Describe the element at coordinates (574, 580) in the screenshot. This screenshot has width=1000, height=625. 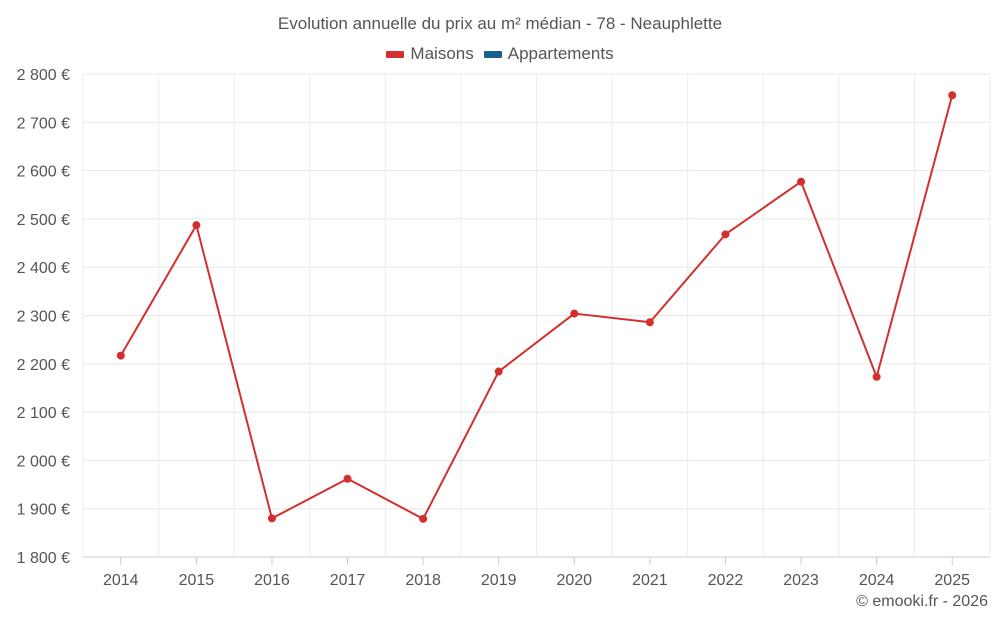
I see `x-tick-label: 2020` at that location.